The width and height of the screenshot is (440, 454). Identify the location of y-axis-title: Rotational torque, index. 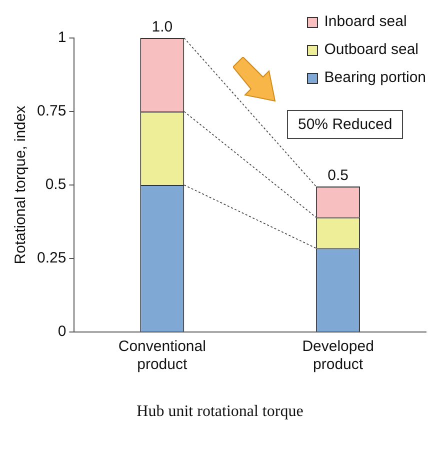
(21, 184).